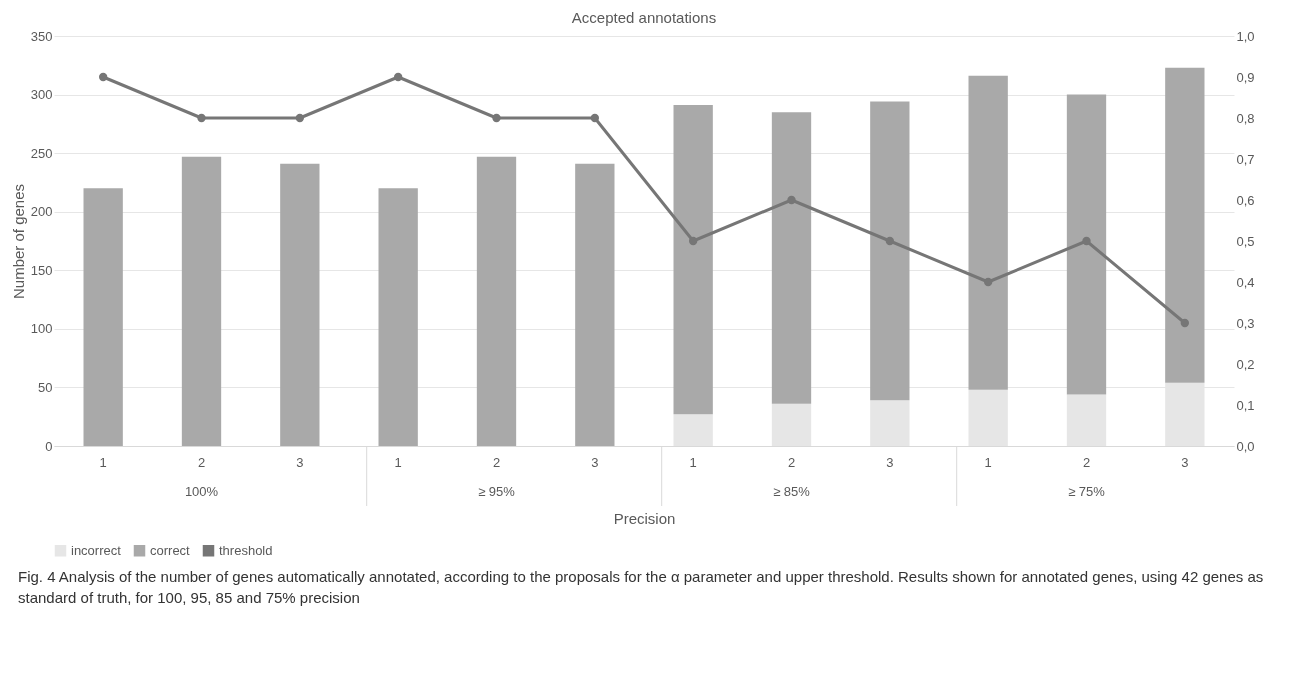  I want to click on y-tick-label: 150, so click(41, 270).